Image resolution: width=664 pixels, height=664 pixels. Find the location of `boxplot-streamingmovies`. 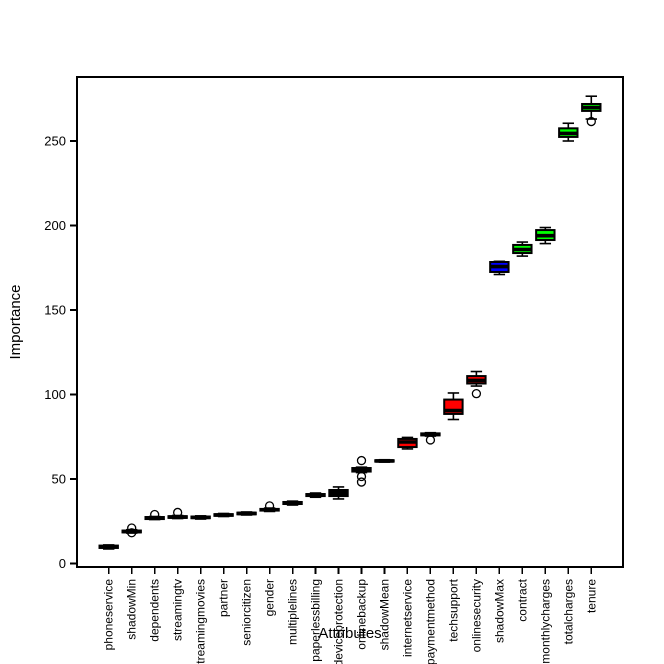

boxplot-streamingmovies is located at coordinates (200, 517).